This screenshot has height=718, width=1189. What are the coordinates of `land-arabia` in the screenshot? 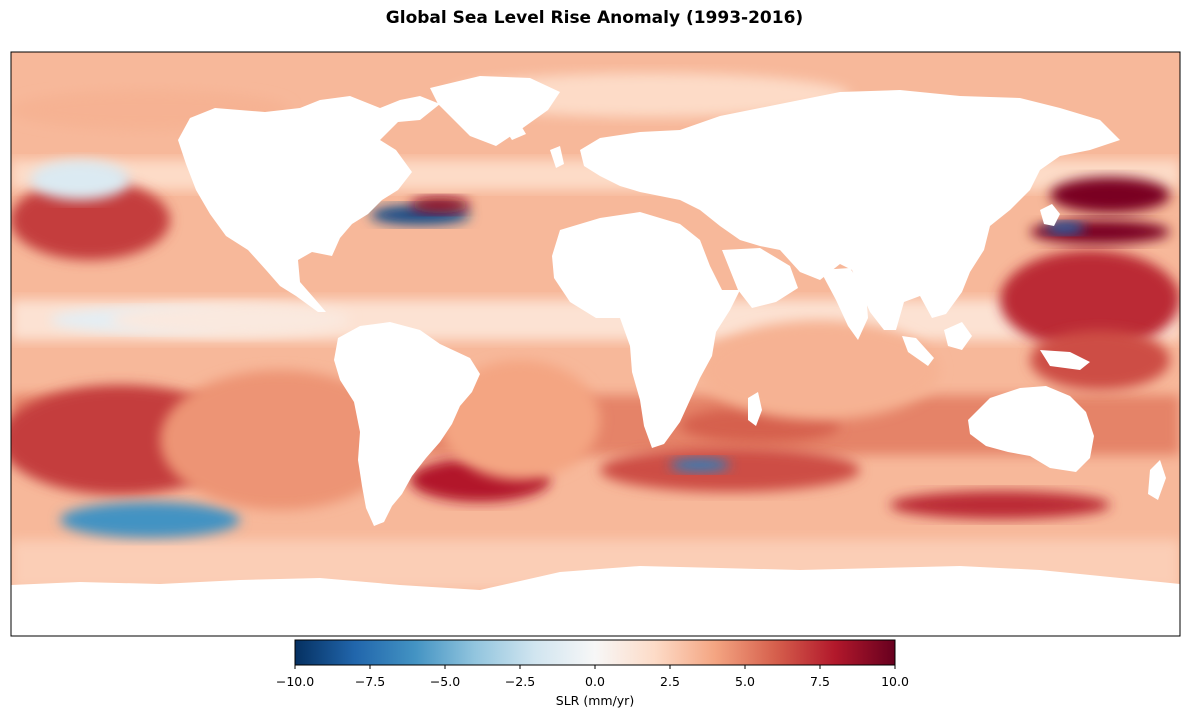 It's located at (760, 278).